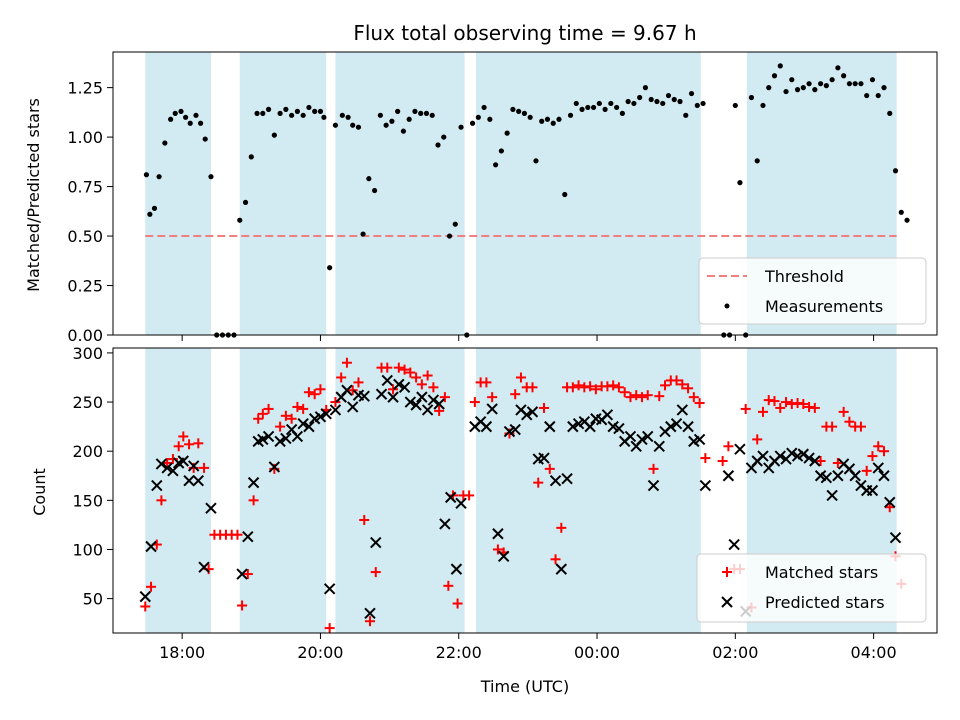 The width and height of the screenshot is (960, 720). What do you see at coordinates (874, 652) in the screenshot?
I see `x-tick-label: 04:00` at bounding box center [874, 652].